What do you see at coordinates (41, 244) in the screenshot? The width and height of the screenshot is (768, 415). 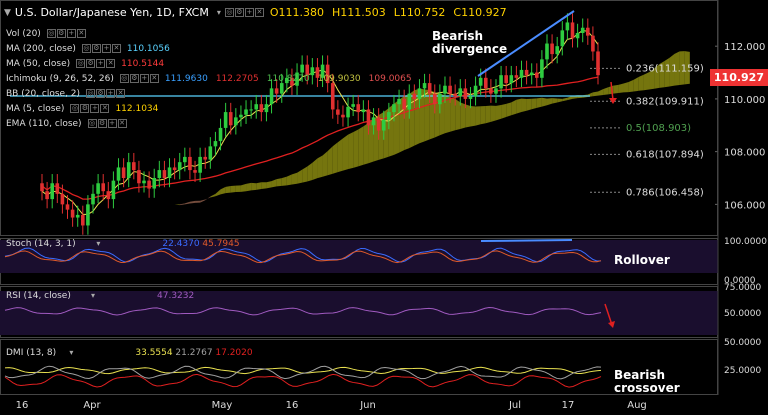 I see `oscillator-name: Stoch (14, 3, 1)` at bounding box center [41, 244].